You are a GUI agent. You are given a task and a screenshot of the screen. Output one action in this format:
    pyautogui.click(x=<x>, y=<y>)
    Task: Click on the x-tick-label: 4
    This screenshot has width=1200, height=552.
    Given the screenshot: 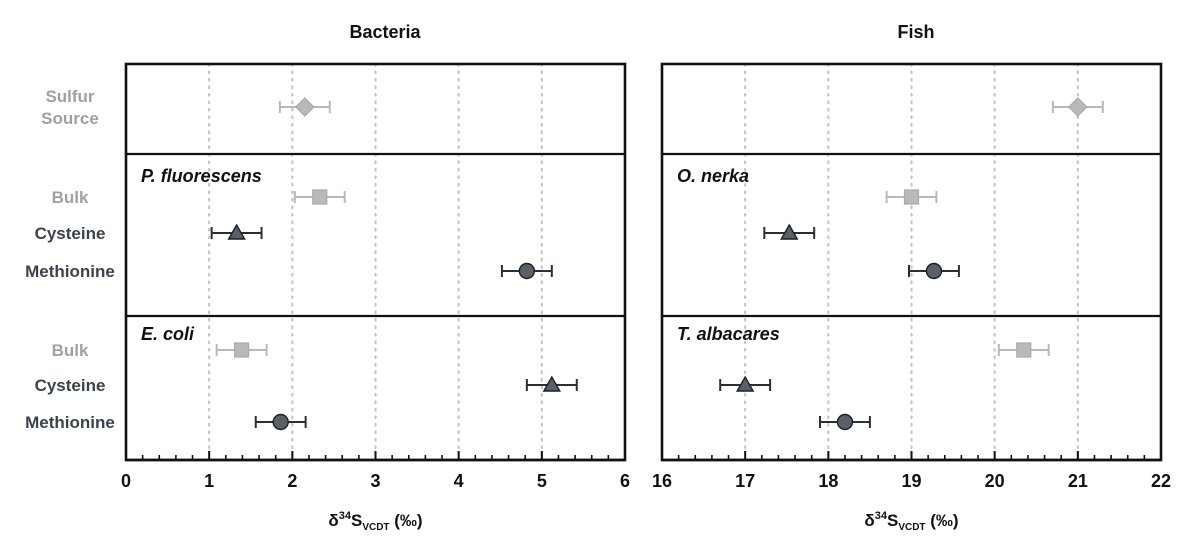 What is the action you would take?
    pyautogui.click(x=459, y=481)
    